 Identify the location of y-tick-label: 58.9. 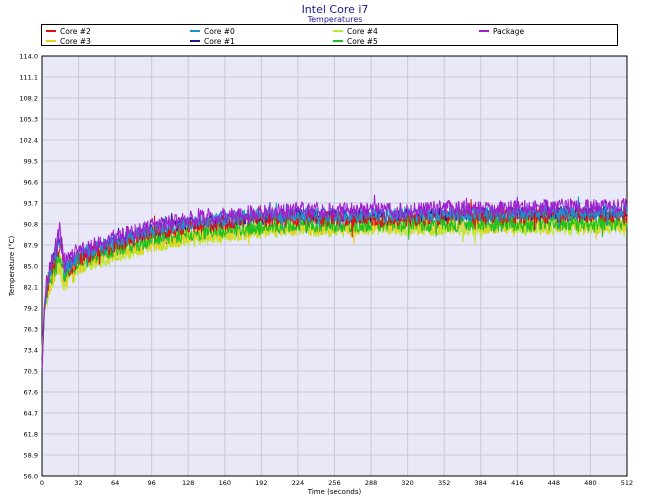
(31, 456).